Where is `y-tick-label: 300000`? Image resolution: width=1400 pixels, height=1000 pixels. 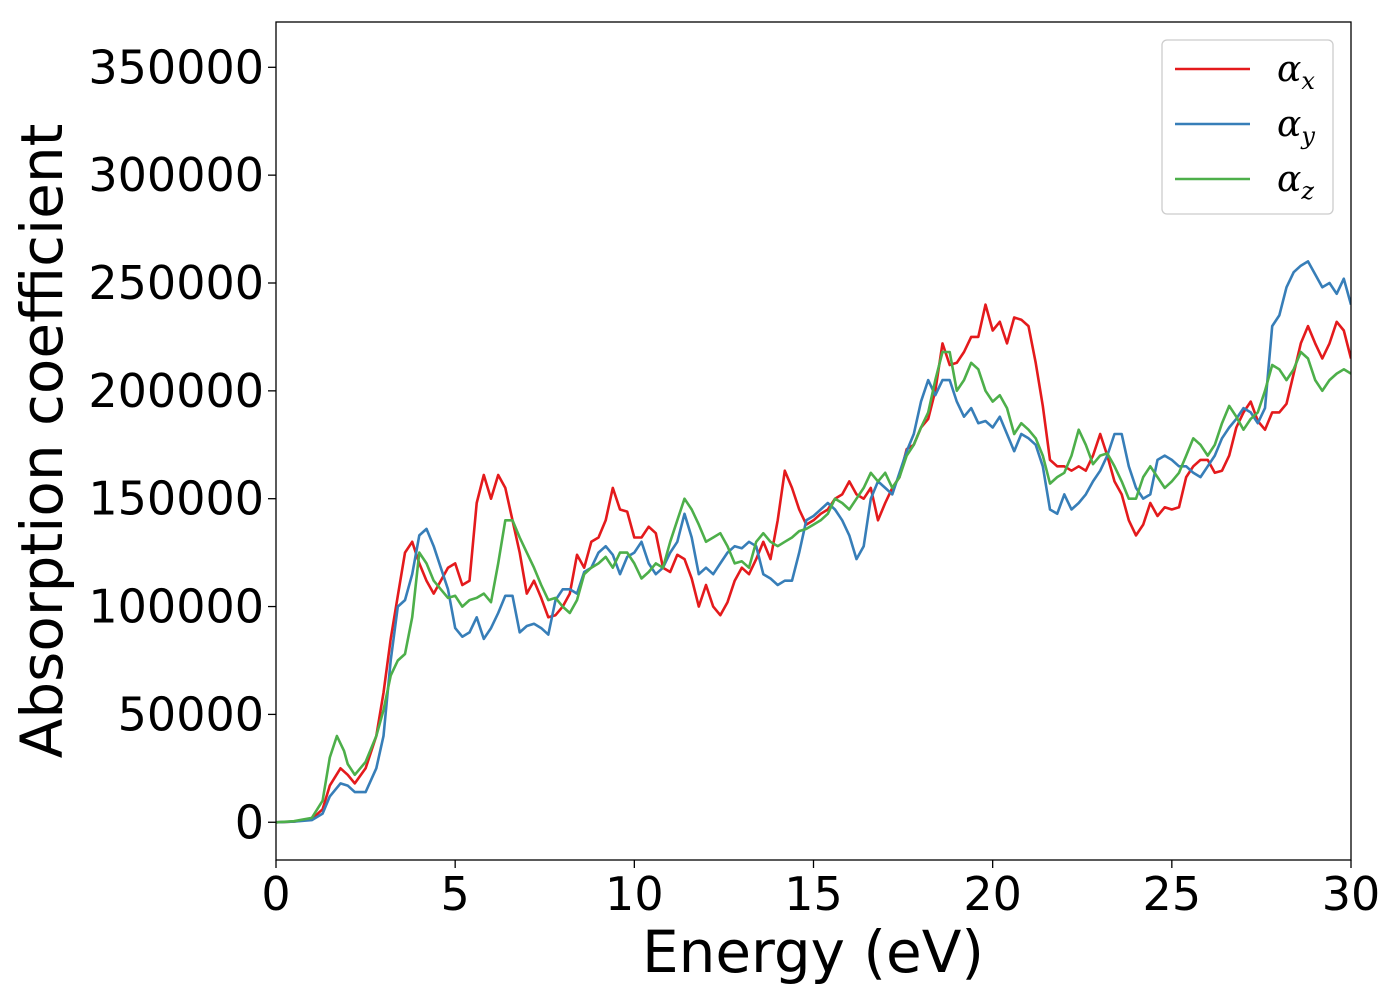
y-tick-label: 300000 is located at coordinates (176, 175).